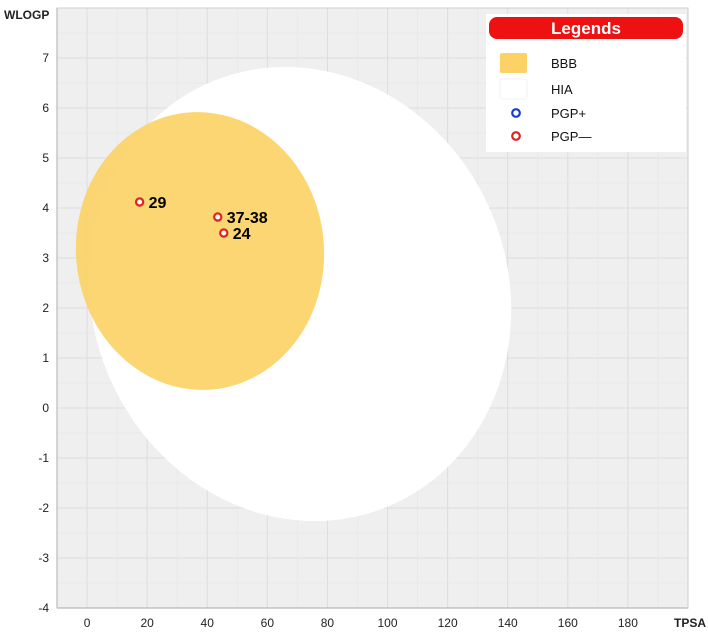 The image size is (708, 633). I want to click on x-tick-label: 20, so click(147, 623).